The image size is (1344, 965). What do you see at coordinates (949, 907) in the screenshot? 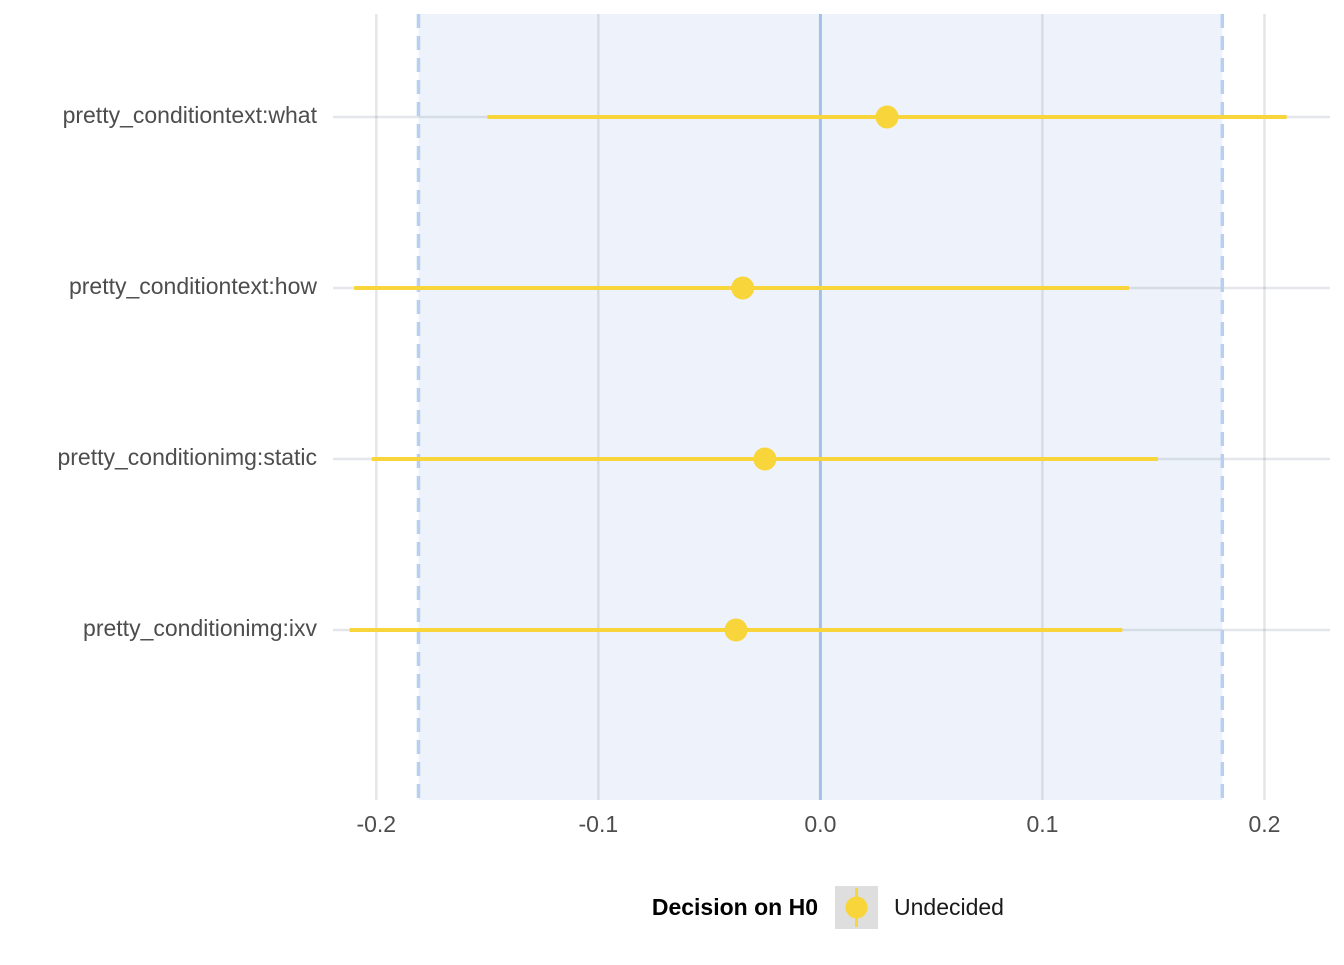
I see `legend-entry-undecided: Undecided` at bounding box center [949, 907].